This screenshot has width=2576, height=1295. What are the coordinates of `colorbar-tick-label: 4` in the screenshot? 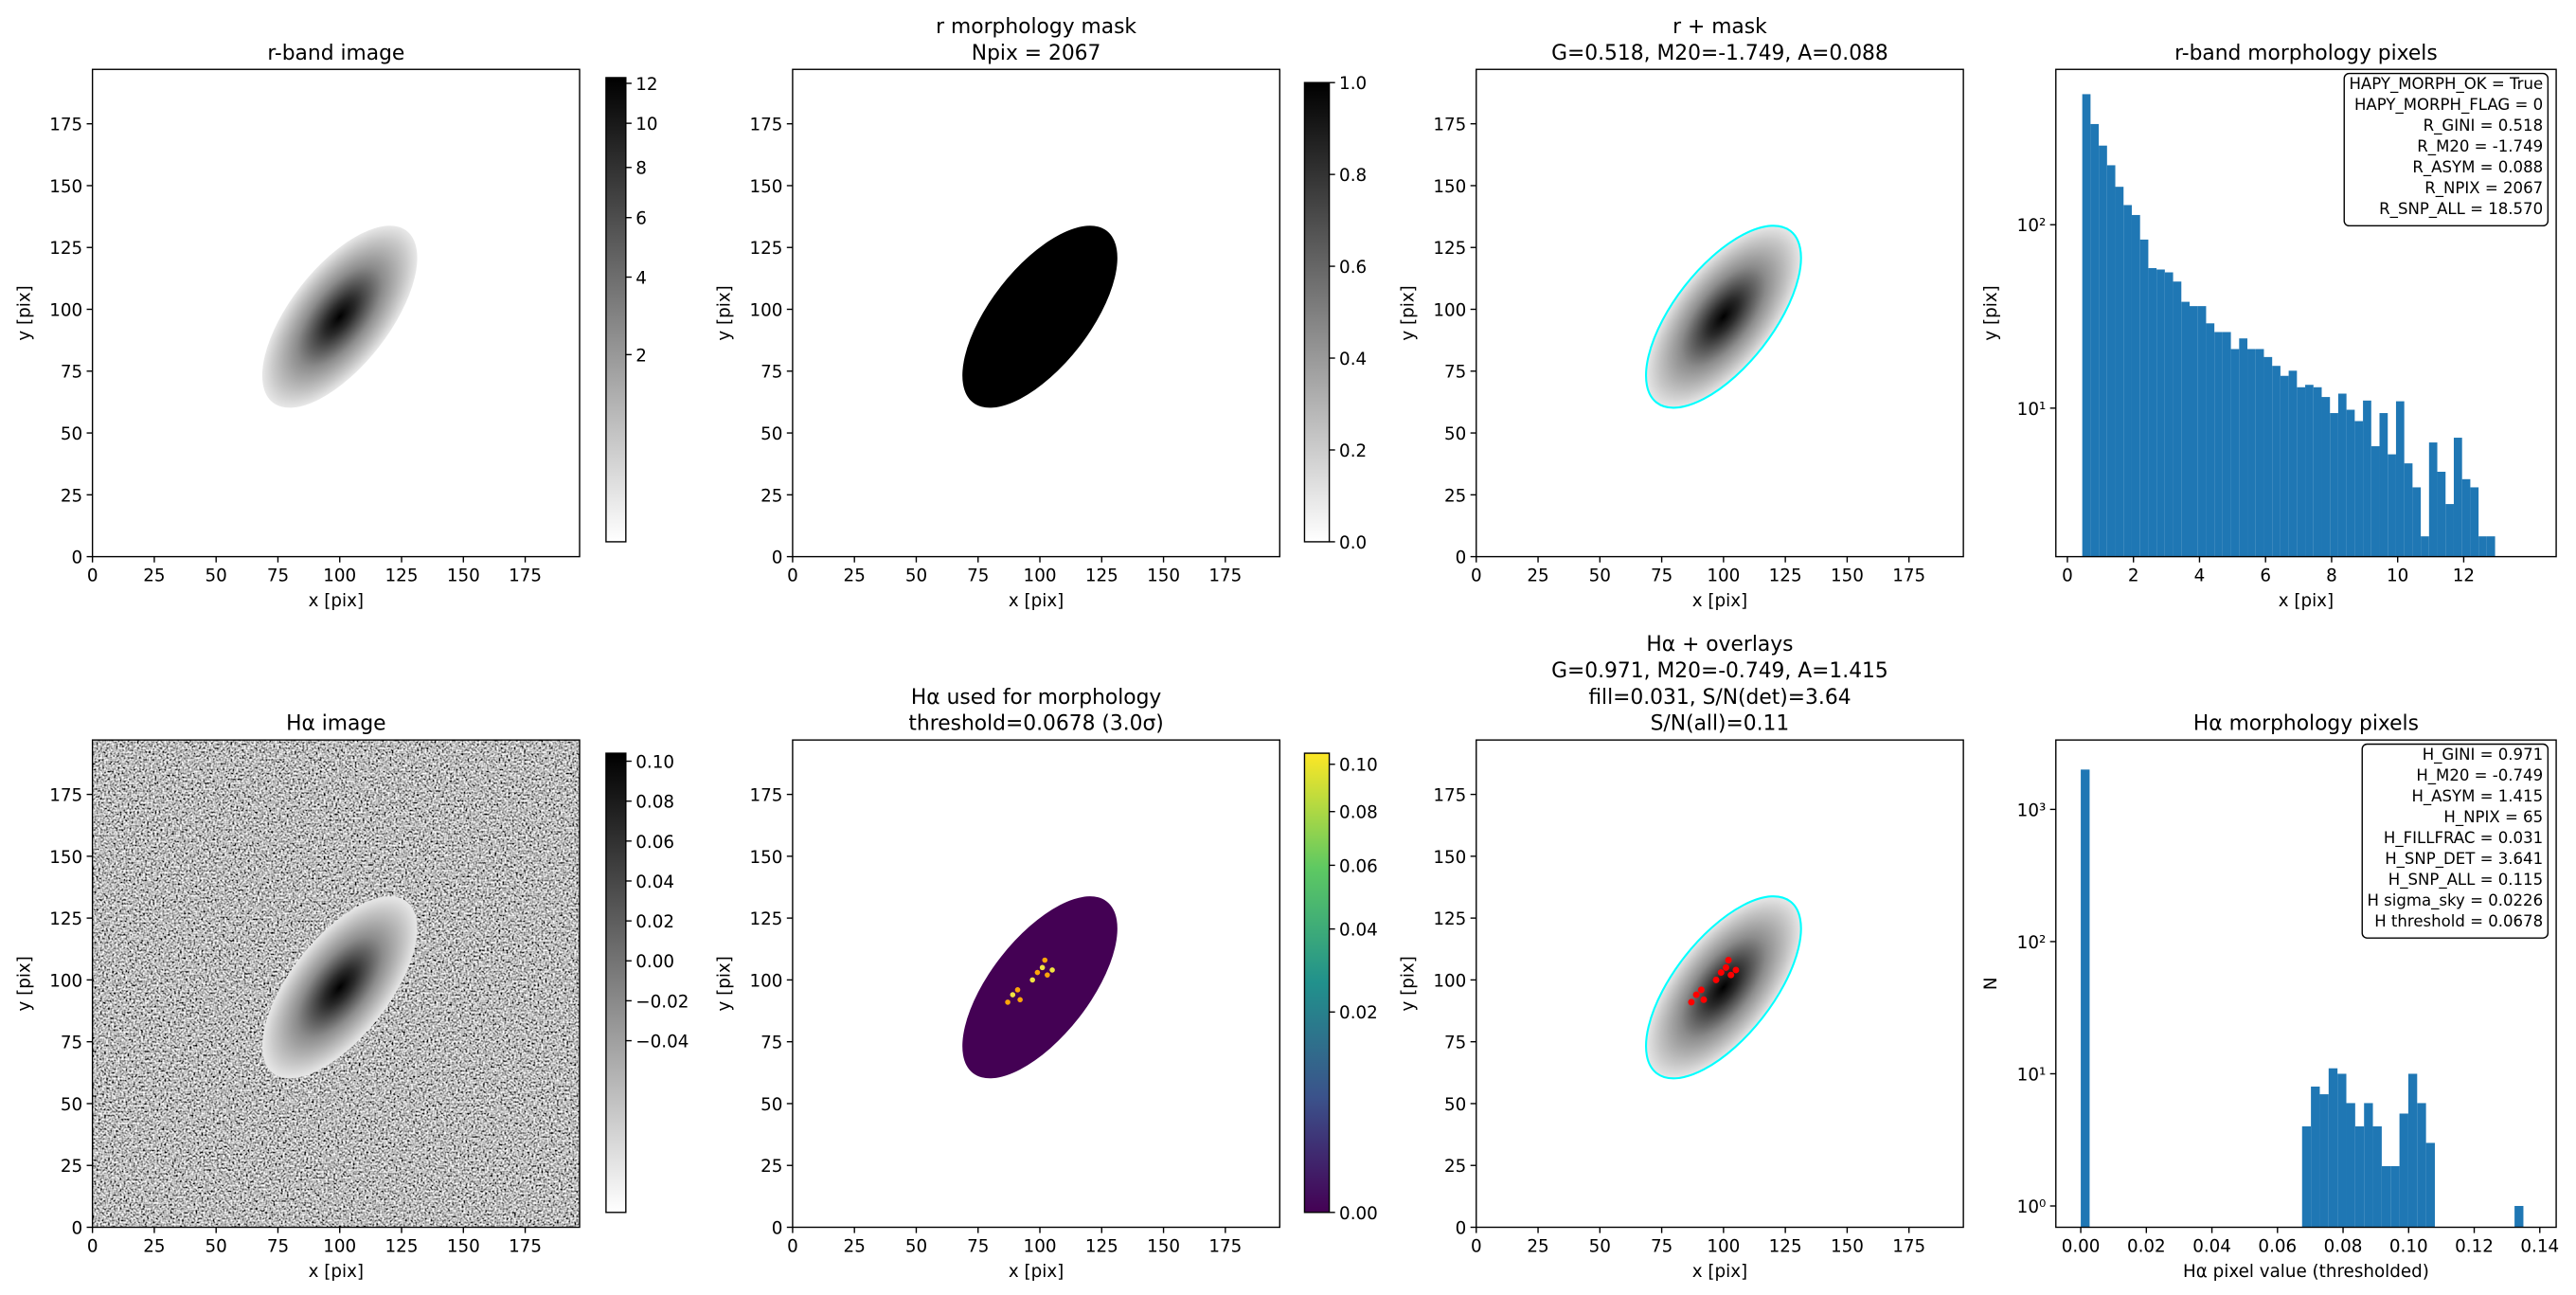 It's located at (641, 278).